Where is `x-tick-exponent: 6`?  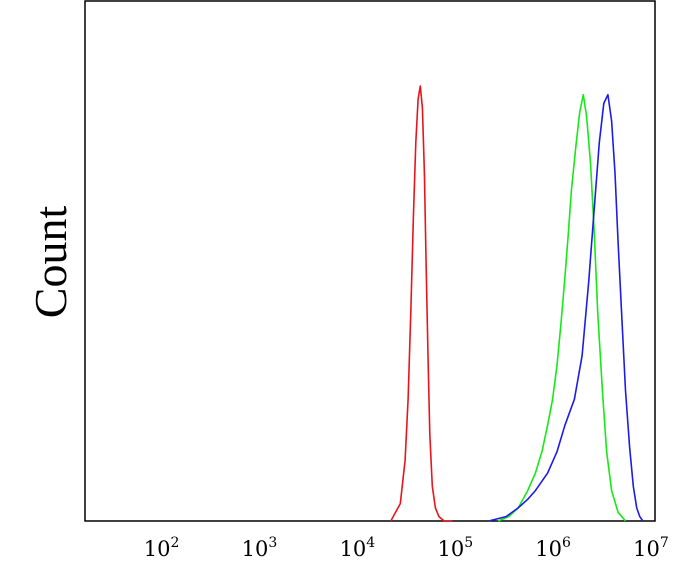 x-tick-exponent: 6 is located at coordinates (566, 543).